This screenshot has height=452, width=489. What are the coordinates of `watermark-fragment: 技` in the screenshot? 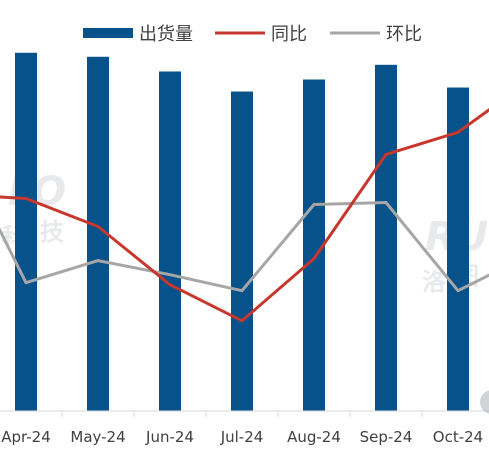 It's located at (52, 232).